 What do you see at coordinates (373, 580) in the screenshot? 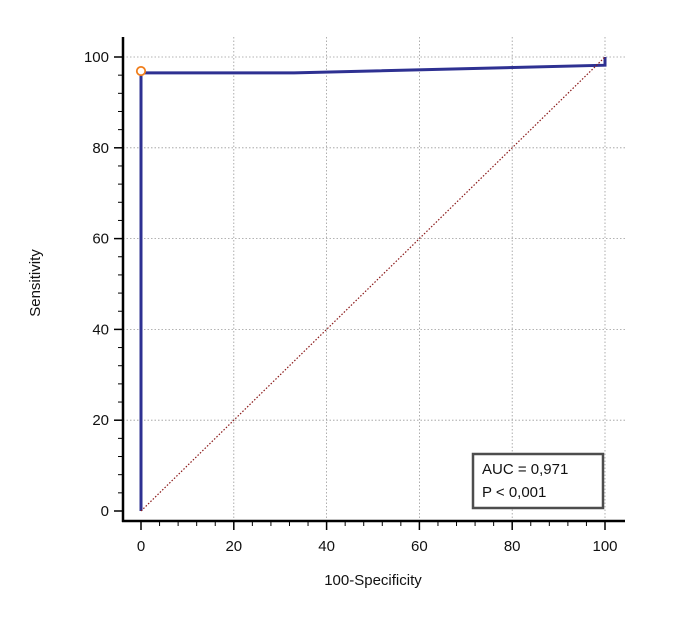
I see `x-axis-title: 100-Specificity` at bounding box center [373, 580].